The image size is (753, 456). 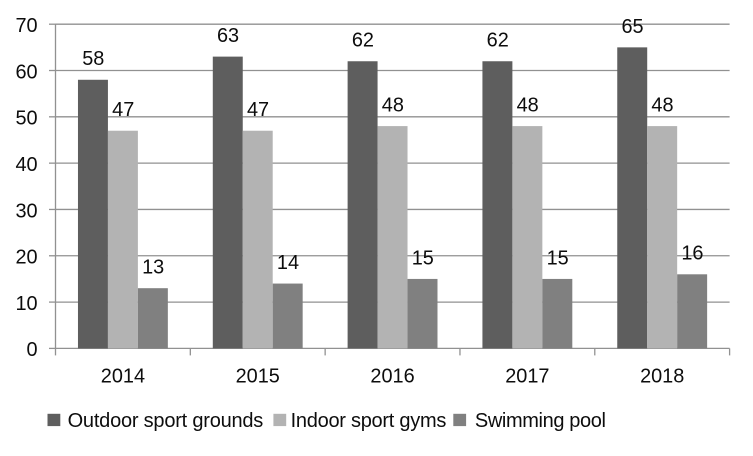 What do you see at coordinates (527, 376) in the screenshot?
I see `svg-text: 2017` at bounding box center [527, 376].